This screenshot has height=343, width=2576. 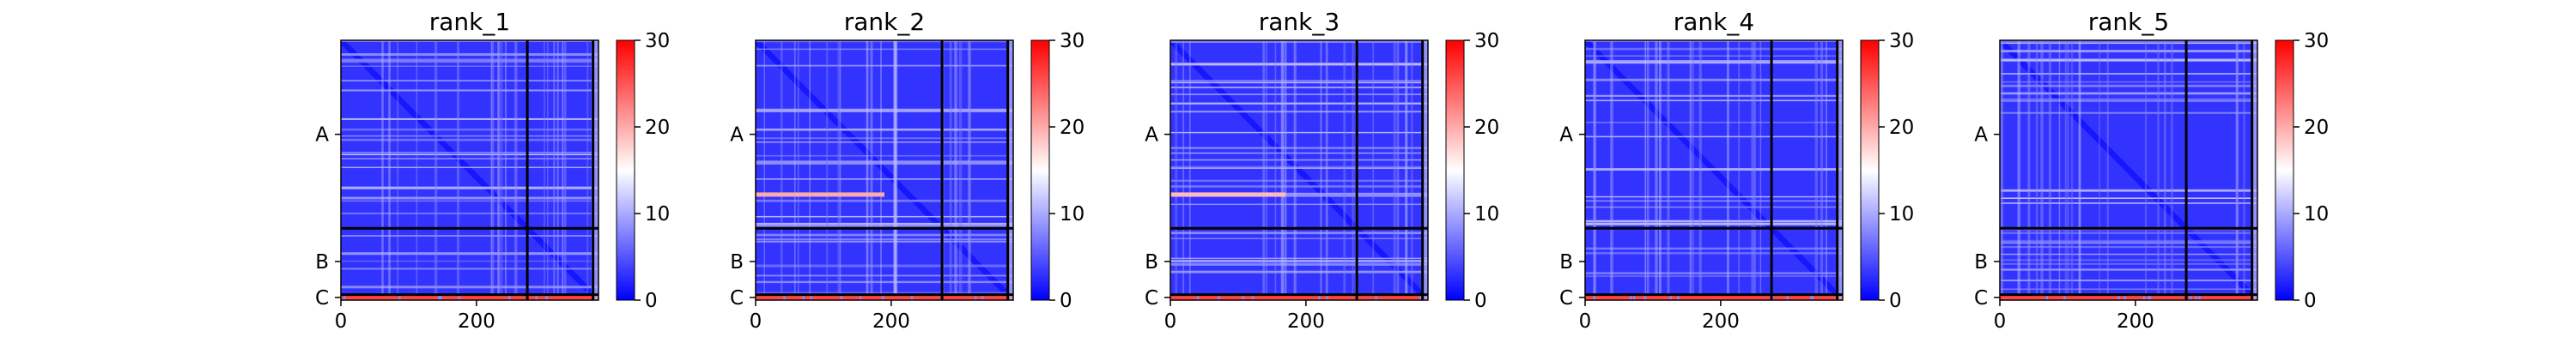 What do you see at coordinates (1299, 22) in the screenshot?
I see `panel-title: rank_3` at bounding box center [1299, 22].